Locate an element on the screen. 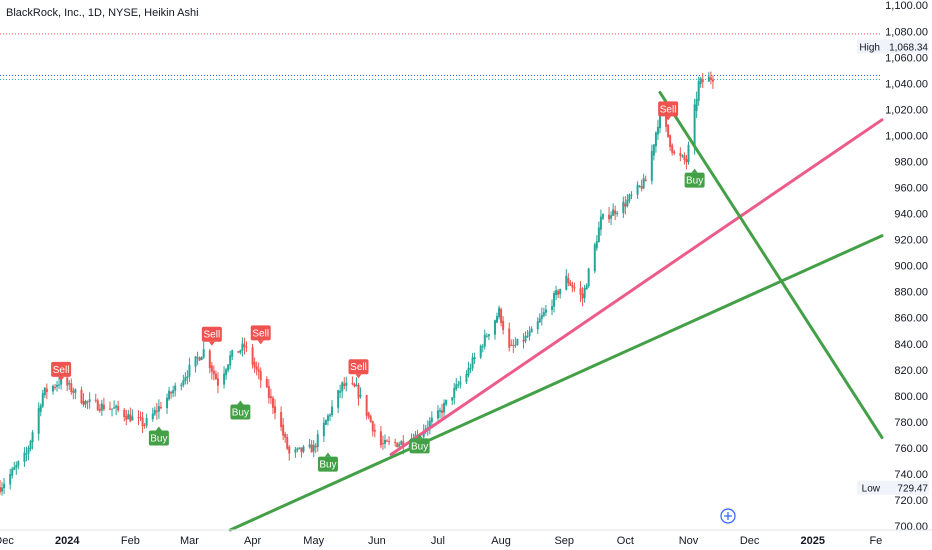 The height and width of the screenshot is (550, 932). signal-sell-2: Sell is located at coordinates (211, 336).